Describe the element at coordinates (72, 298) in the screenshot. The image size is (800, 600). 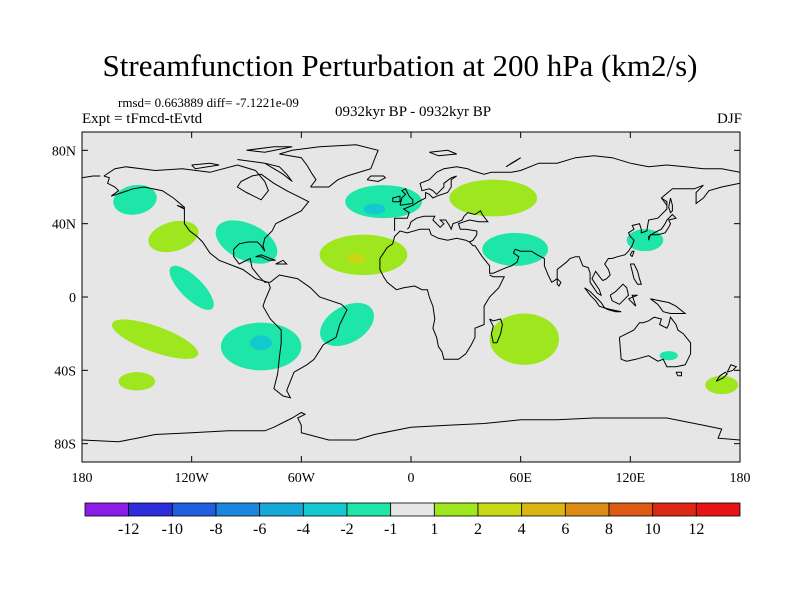
I see `y-tick-label: 0` at that location.